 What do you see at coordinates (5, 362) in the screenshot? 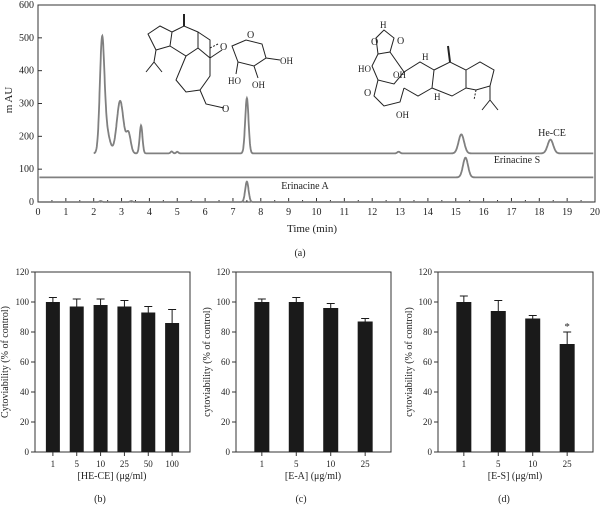
I see `panel-b-y-label: Cytoviability (% of control)` at bounding box center [5, 362].